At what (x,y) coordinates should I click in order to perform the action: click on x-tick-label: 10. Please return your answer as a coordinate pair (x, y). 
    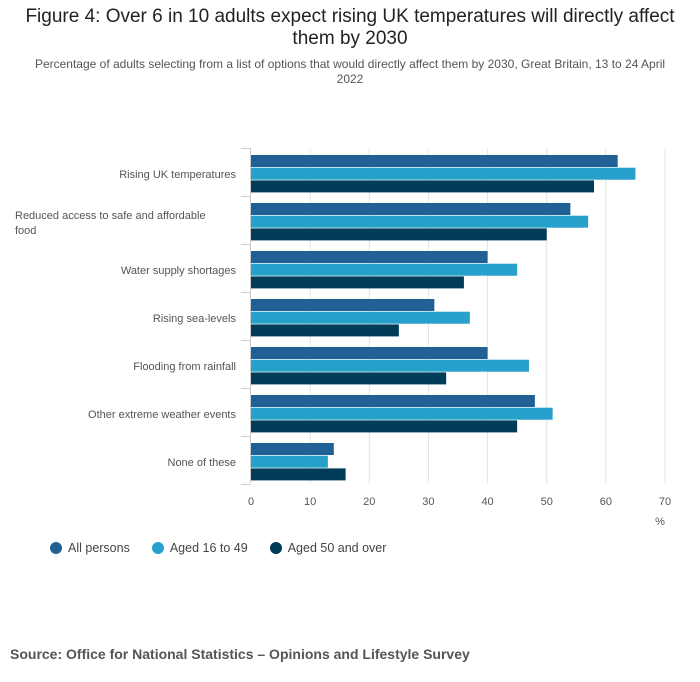
    Looking at the image, I should click on (310, 502).